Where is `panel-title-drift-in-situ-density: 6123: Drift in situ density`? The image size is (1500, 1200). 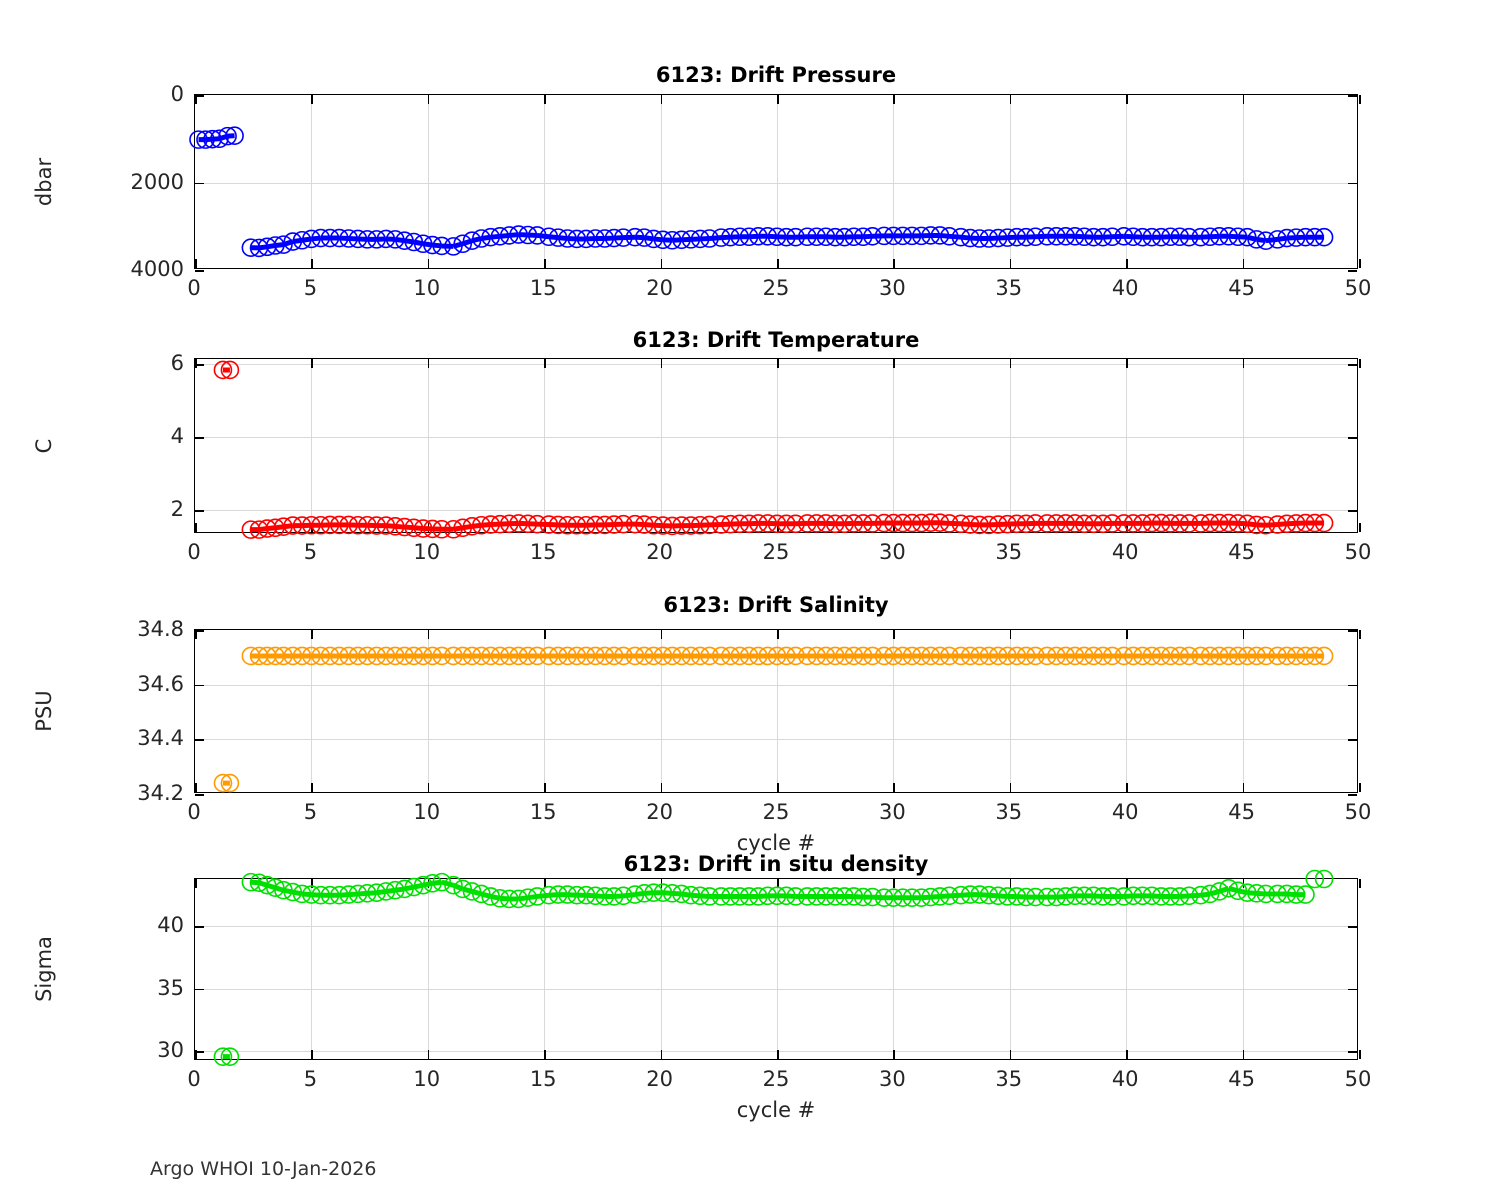
panel-title-drift-in-situ-density: 6123: Drift in situ density is located at coordinates (776, 864).